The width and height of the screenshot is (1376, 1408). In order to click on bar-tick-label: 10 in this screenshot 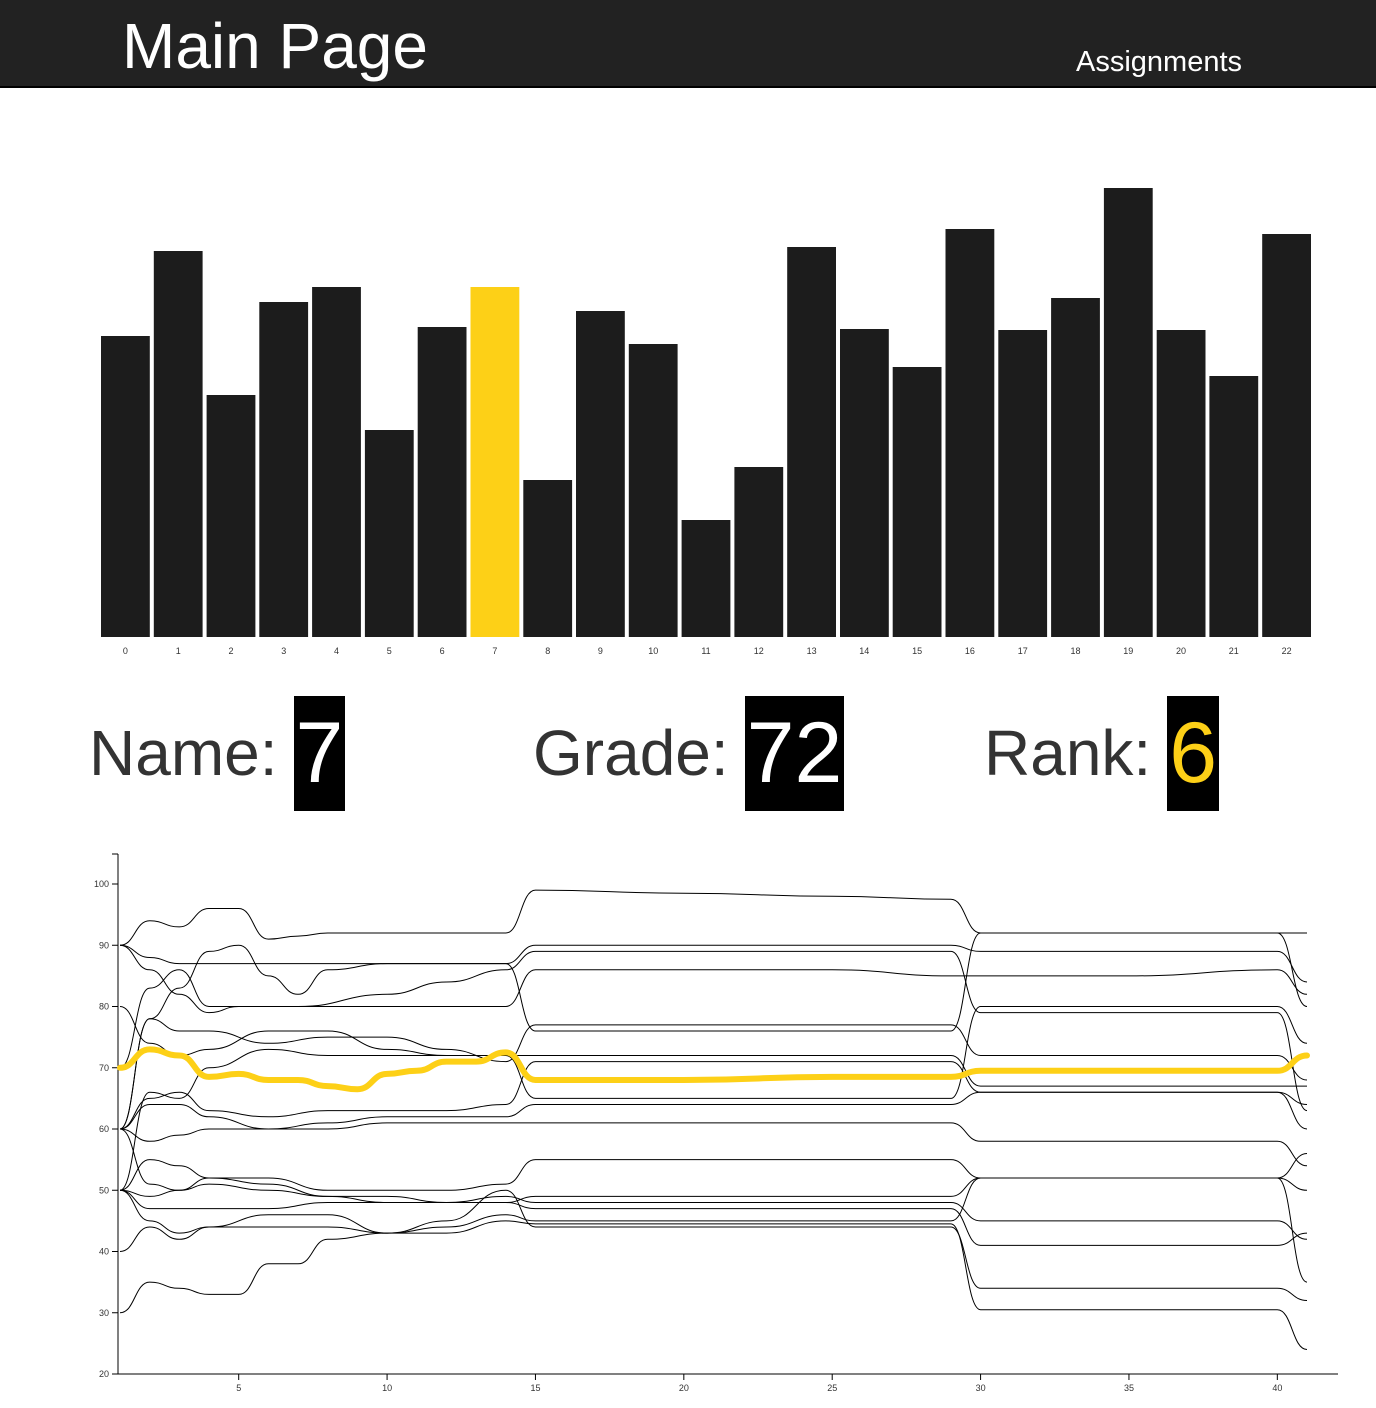, I will do `click(653, 651)`.